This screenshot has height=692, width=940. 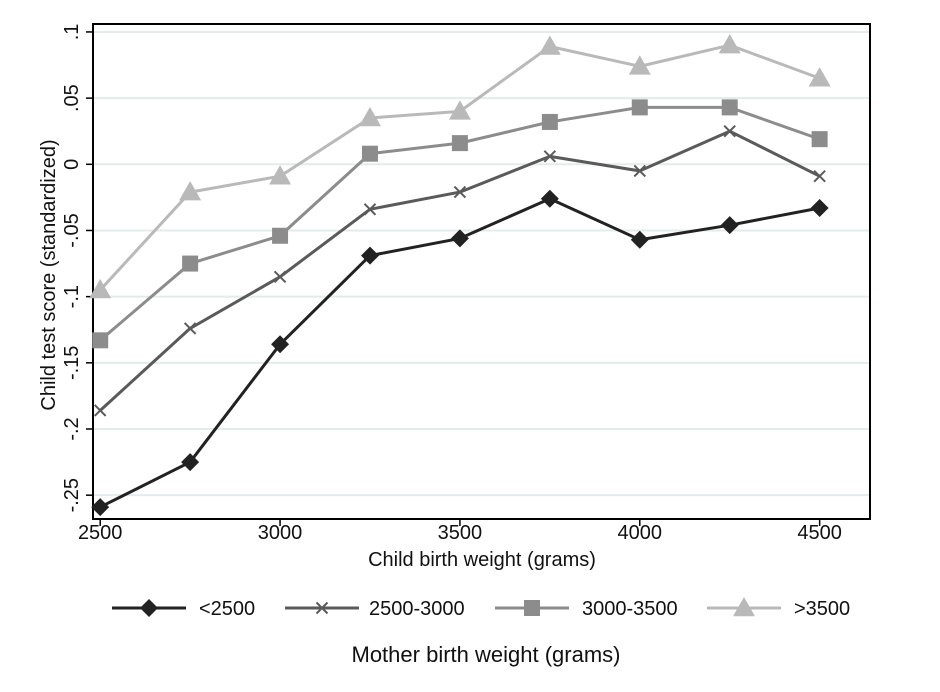 What do you see at coordinates (280, 533) in the screenshot?
I see `x-tick-label: 3000` at bounding box center [280, 533].